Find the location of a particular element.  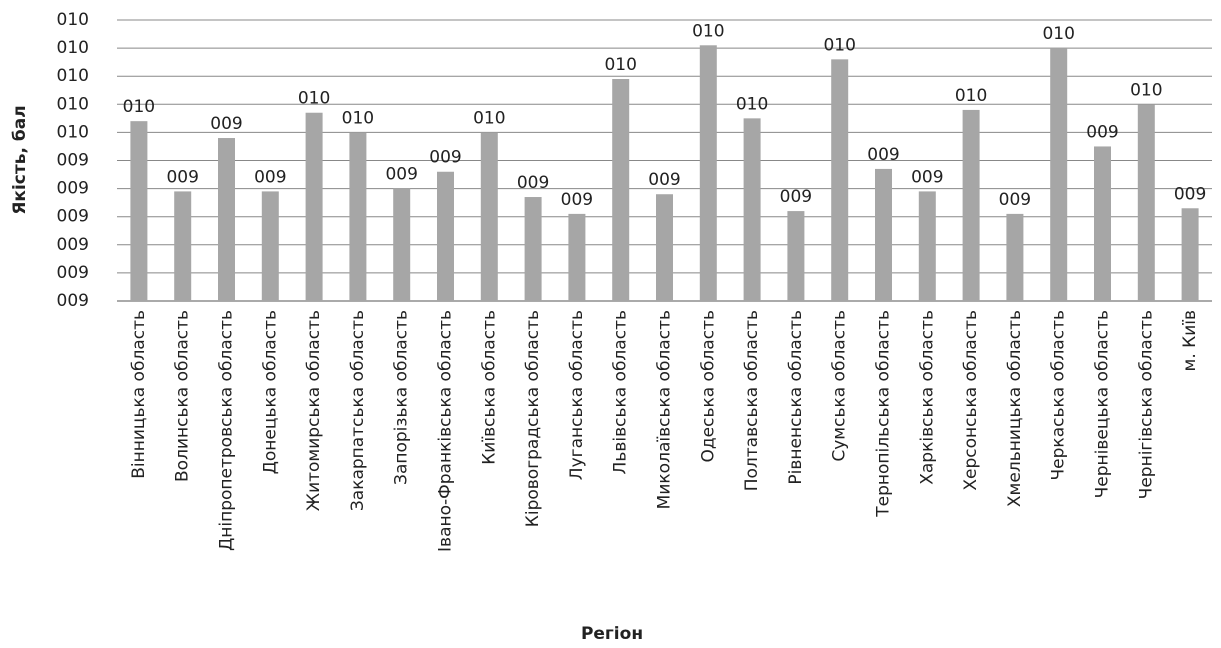

x-tick-label: Запорізька область is located at coordinates (402, 397).